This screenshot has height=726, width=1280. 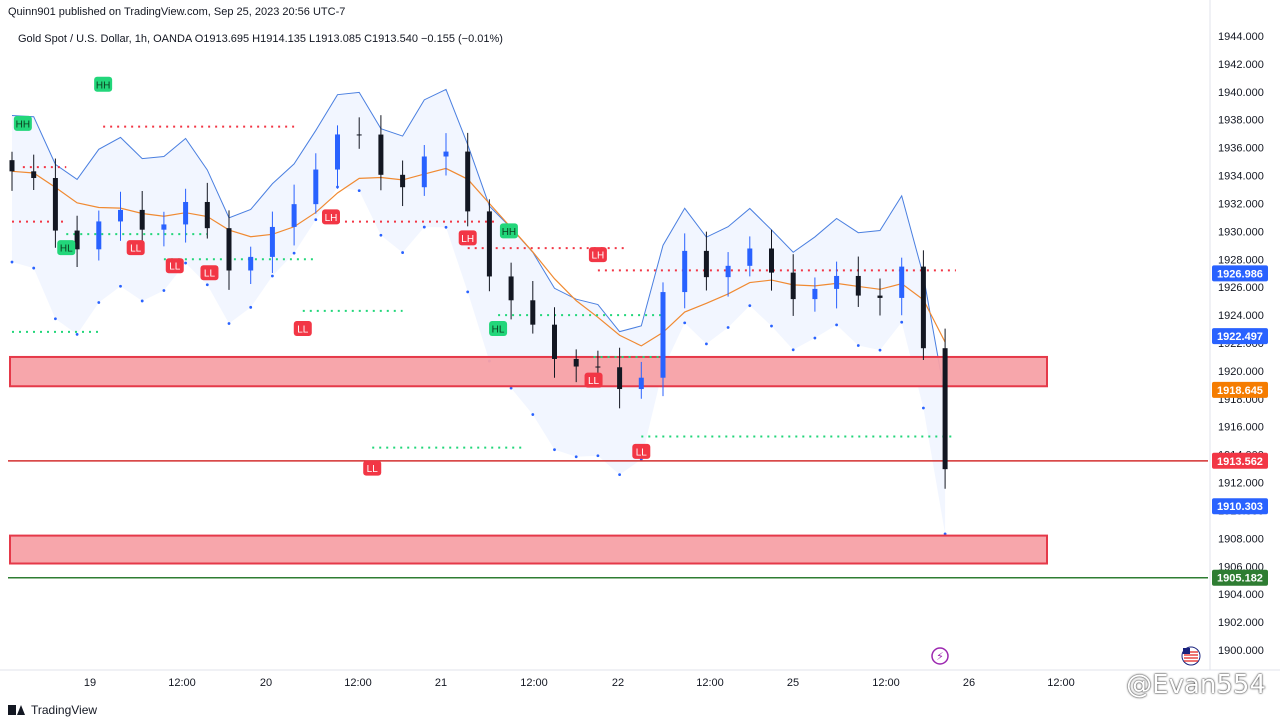 What do you see at coordinates (940, 656) in the screenshot?
I see `lightning-icon` at bounding box center [940, 656].